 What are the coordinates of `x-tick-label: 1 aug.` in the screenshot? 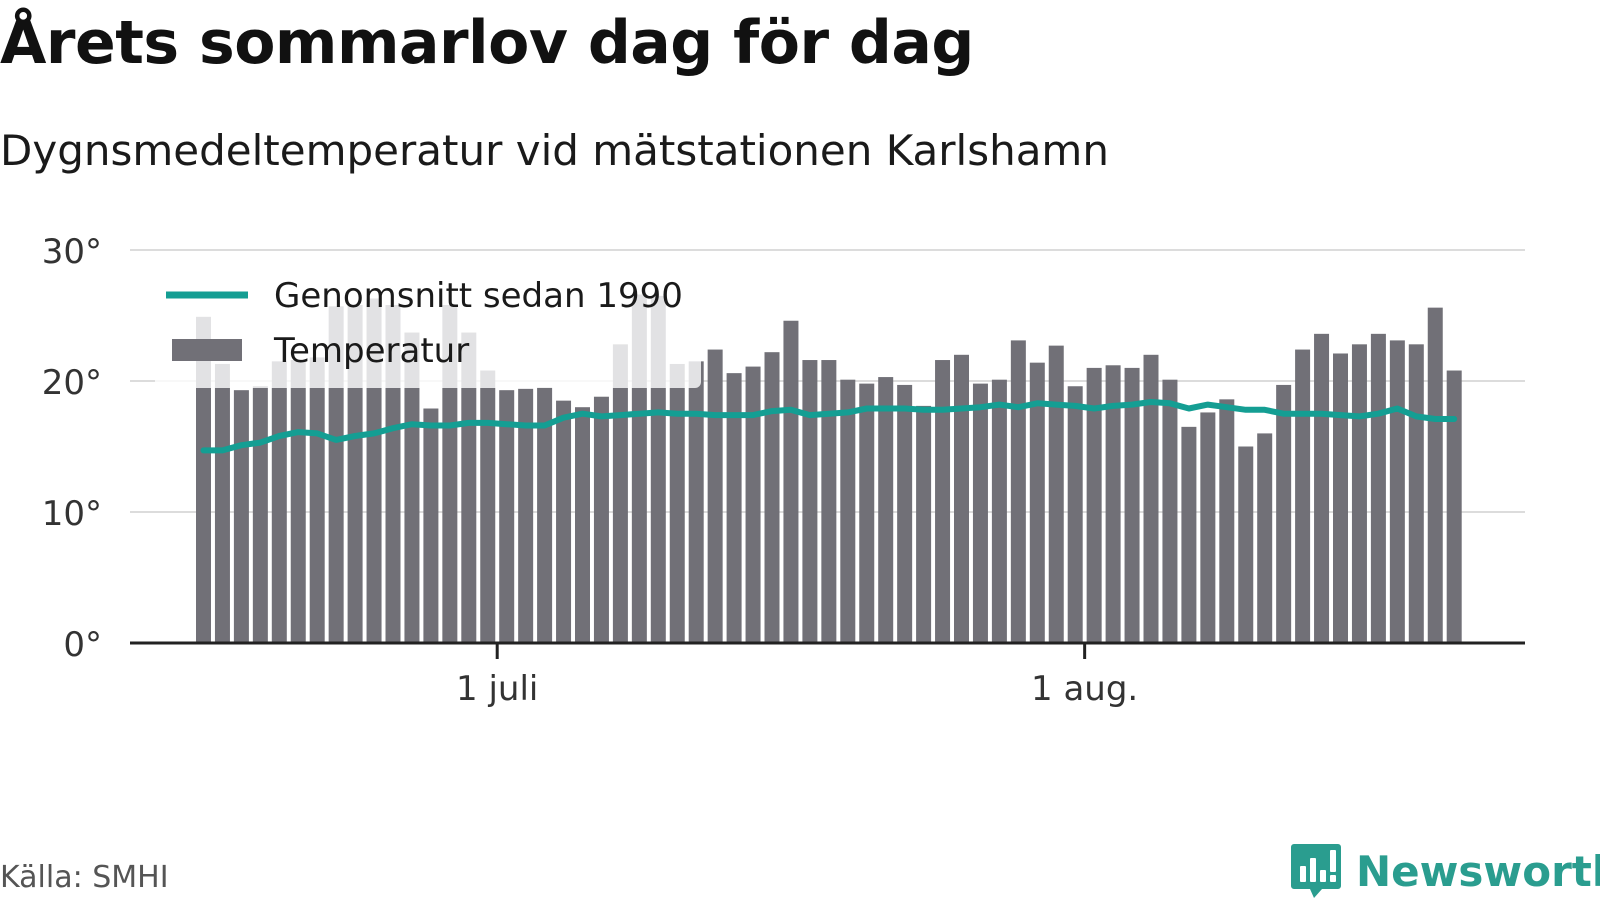 It's located at (1084, 689).